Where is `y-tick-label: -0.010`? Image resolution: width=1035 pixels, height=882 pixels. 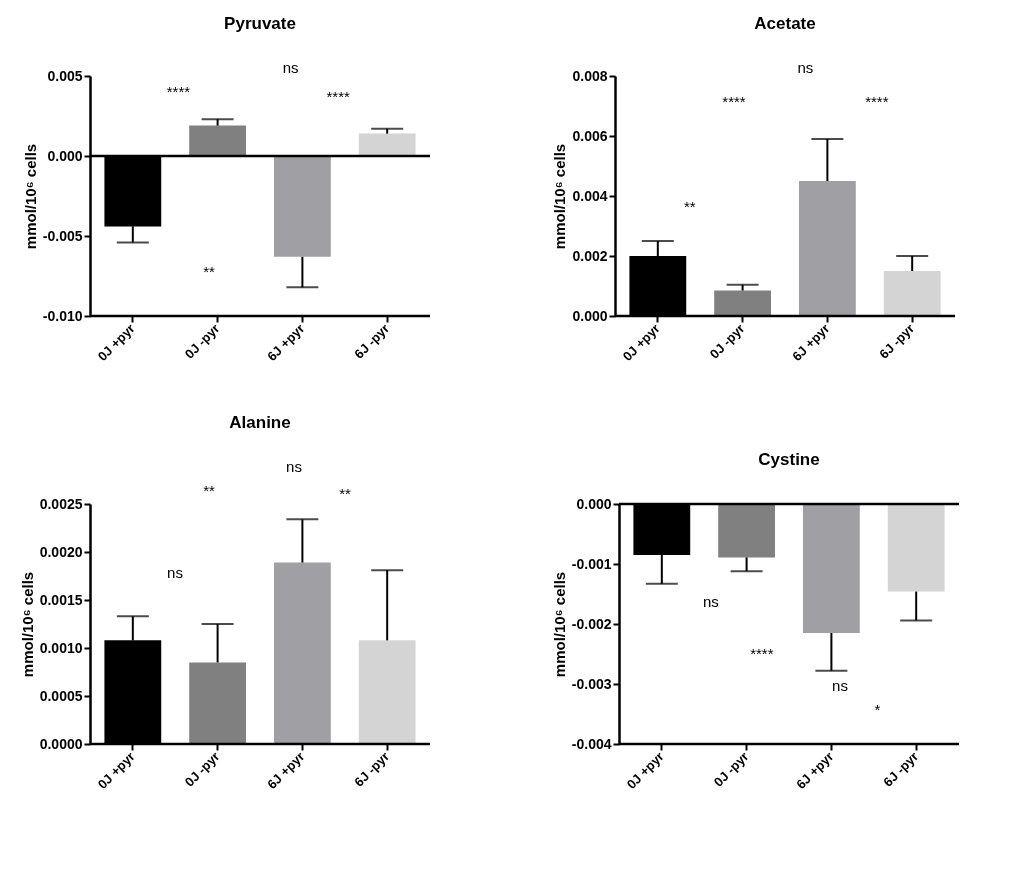 y-tick-label: -0.010 is located at coordinates (62, 315).